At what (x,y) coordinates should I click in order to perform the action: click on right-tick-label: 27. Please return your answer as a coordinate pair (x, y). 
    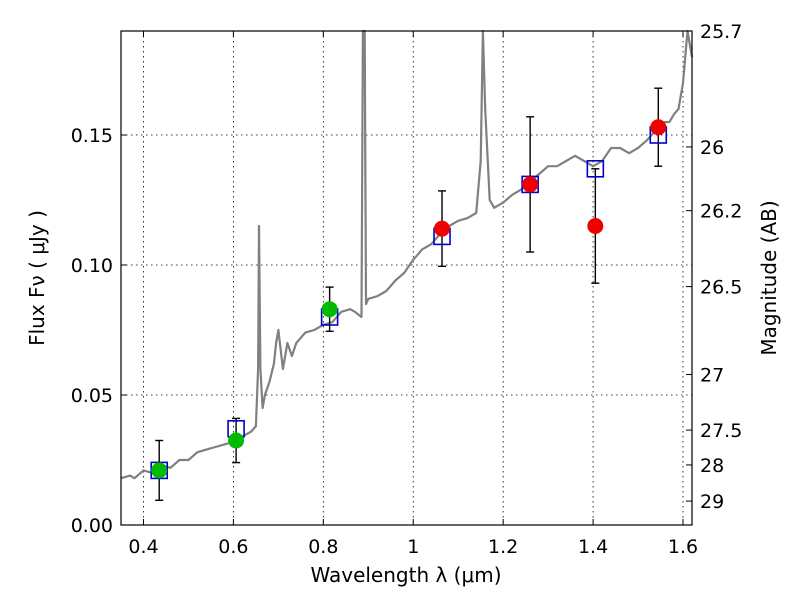
    Looking at the image, I should click on (712, 375).